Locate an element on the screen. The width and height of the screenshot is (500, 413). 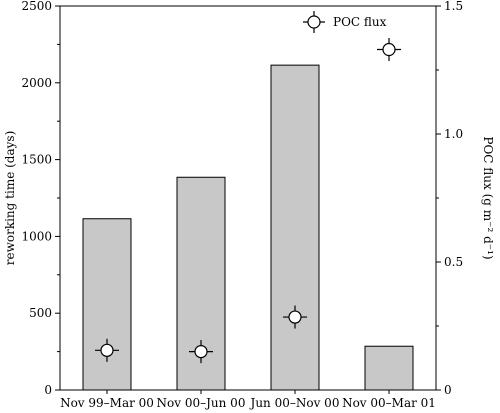
legend-marker is located at coordinates (314, 22).